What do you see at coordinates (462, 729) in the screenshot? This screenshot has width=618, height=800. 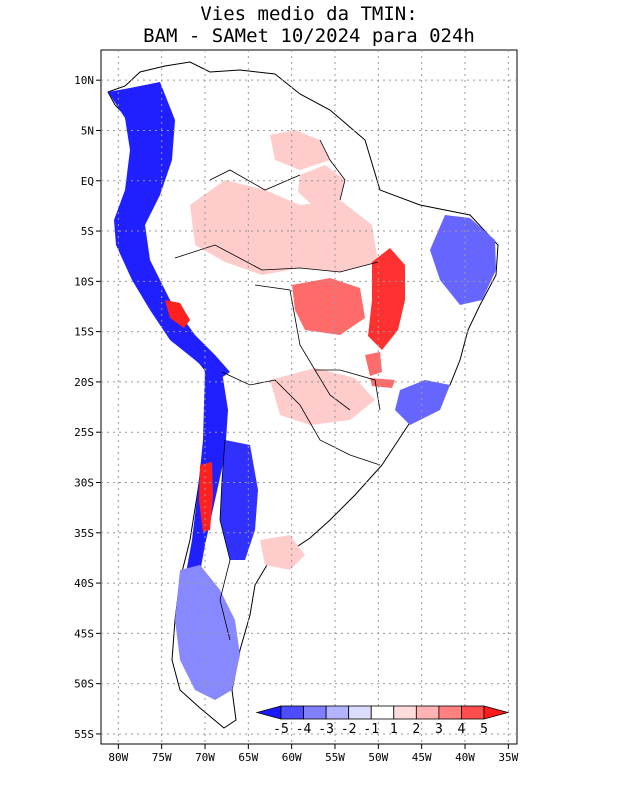 I see `colorbar-label: 4` at bounding box center [462, 729].